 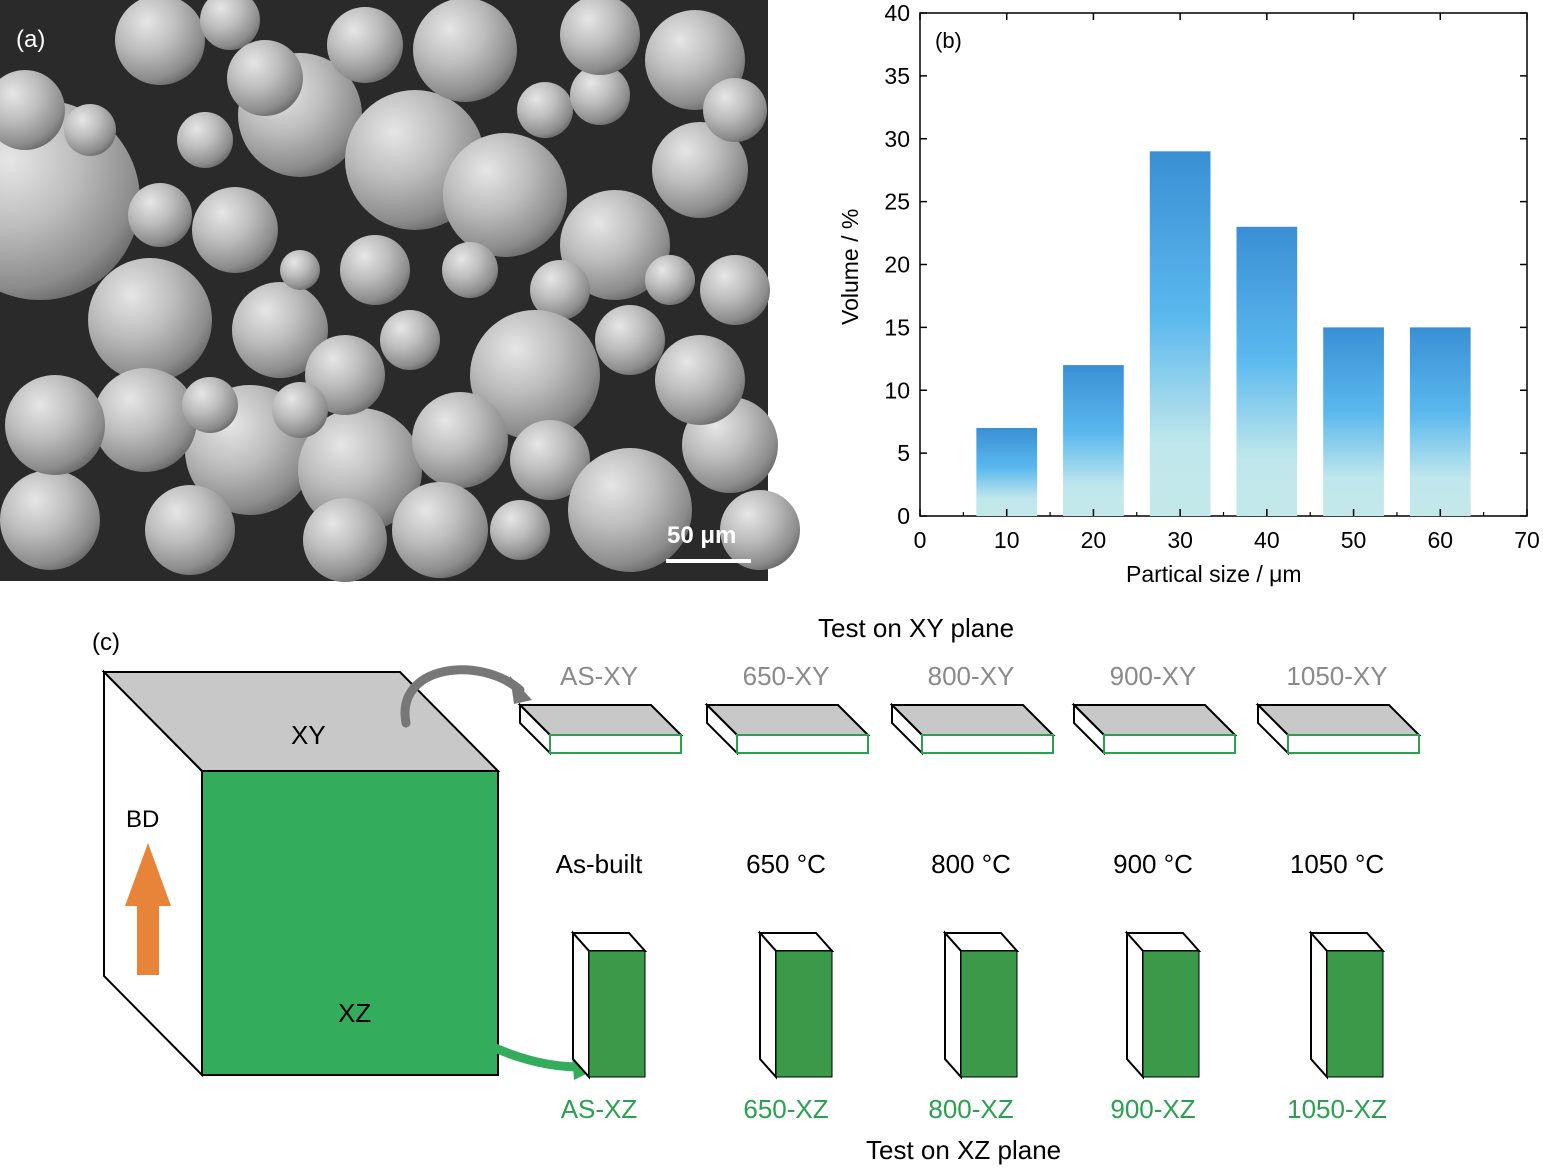 I want to click on chart-xlabel: Partical size / μm, so click(x=1214, y=574).